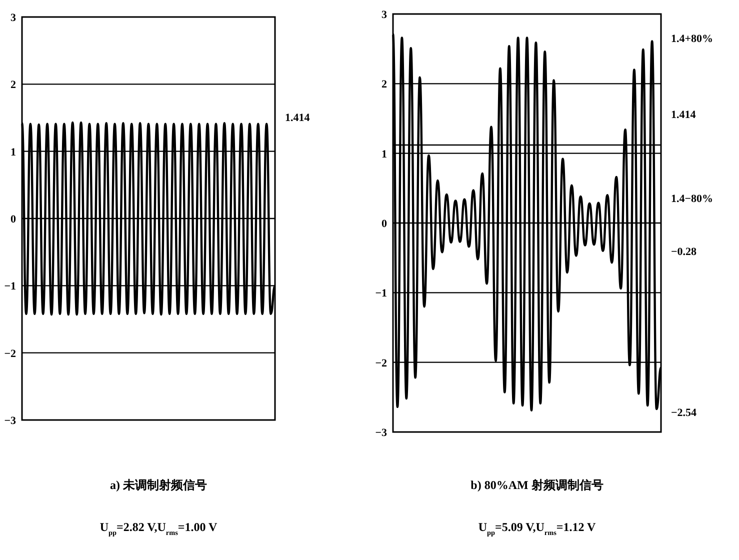 This screenshot has height=560, width=739. What do you see at coordinates (692, 199) in the screenshot?
I see `text: 1.4−80%` at bounding box center [692, 199].